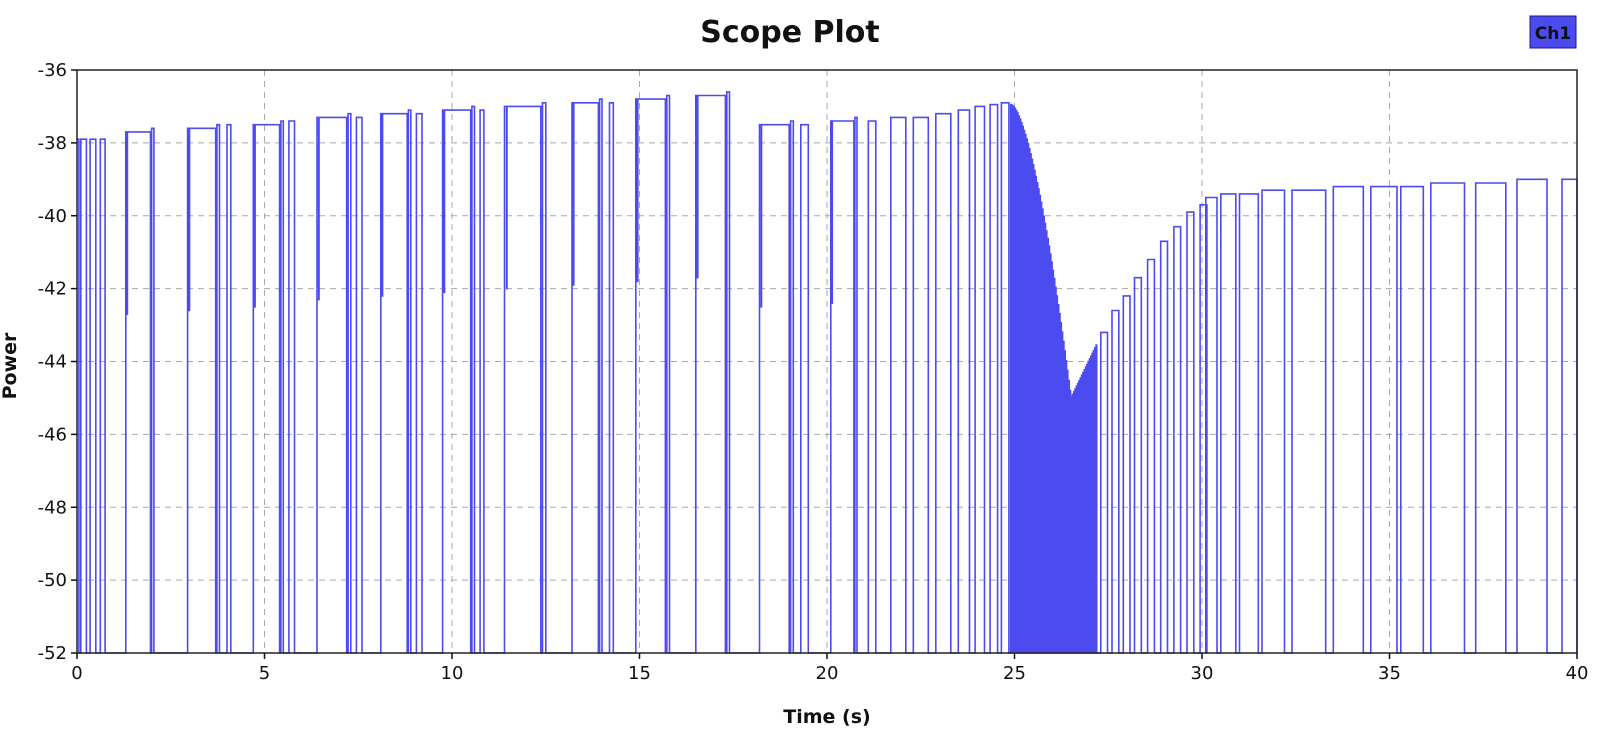 Image resolution: width=1600 pixels, height=740 pixels. I want to click on y-axis-label: Power, so click(10, 365).